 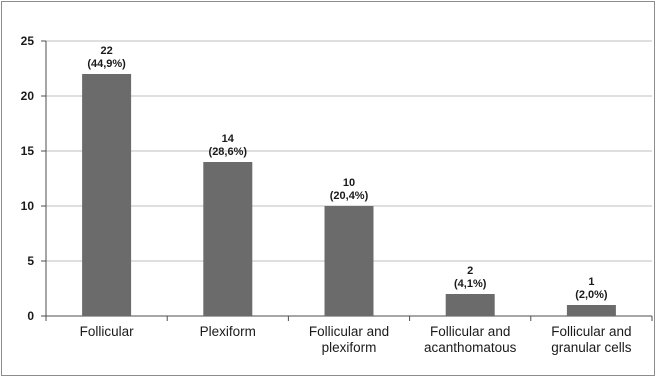 What do you see at coordinates (30, 316) in the screenshot?
I see `y-tick-label: 0` at bounding box center [30, 316].